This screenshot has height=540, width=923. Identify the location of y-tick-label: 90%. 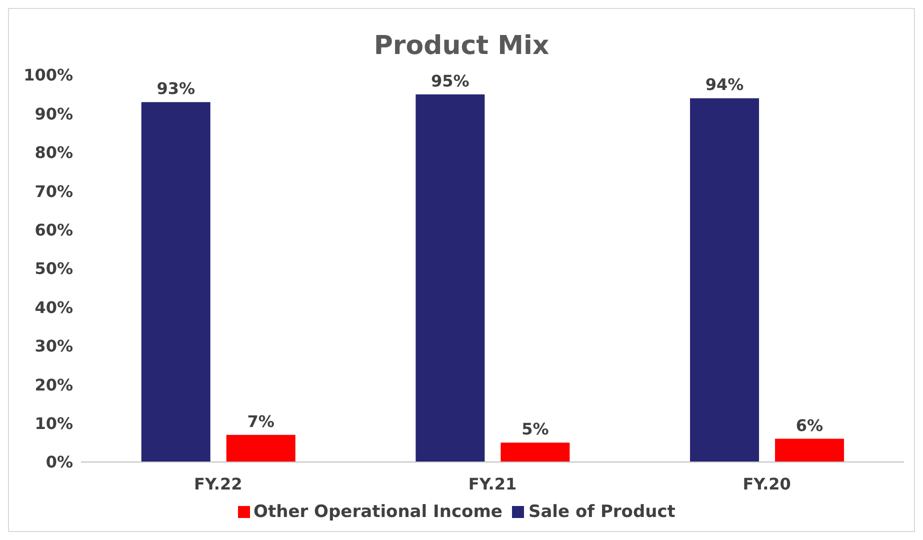
(53, 114).